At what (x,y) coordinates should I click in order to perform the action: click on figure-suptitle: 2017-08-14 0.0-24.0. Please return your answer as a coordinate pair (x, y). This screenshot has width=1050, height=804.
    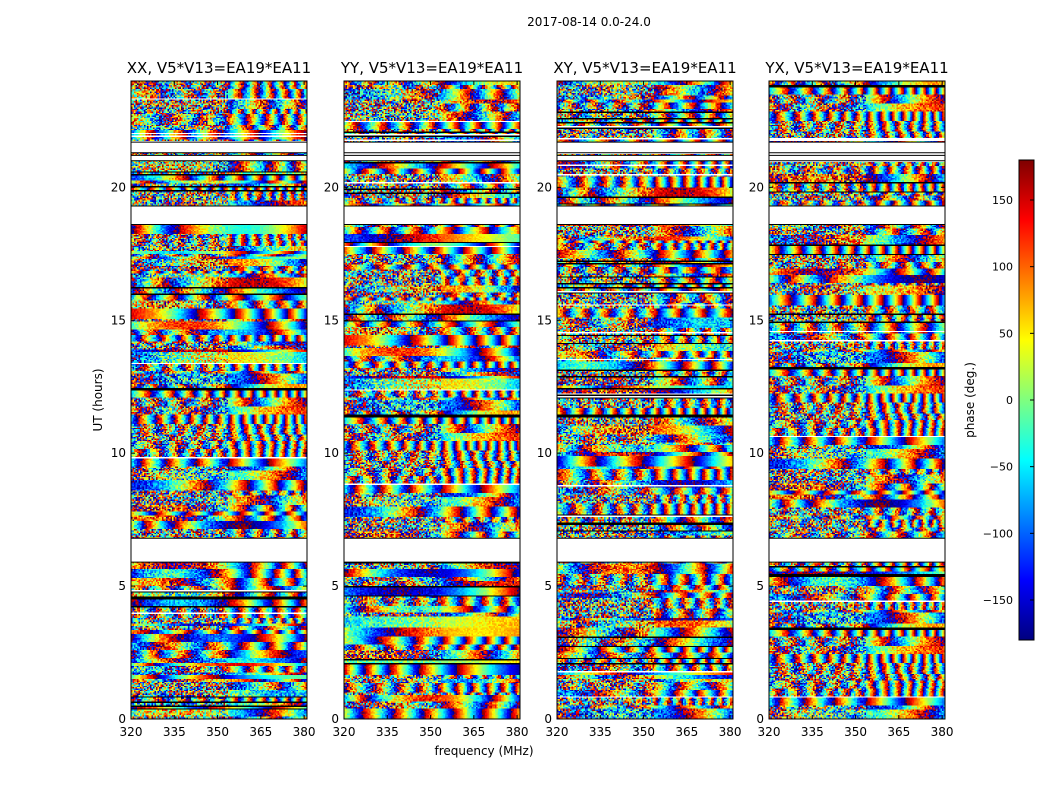
    Looking at the image, I should click on (589, 22).